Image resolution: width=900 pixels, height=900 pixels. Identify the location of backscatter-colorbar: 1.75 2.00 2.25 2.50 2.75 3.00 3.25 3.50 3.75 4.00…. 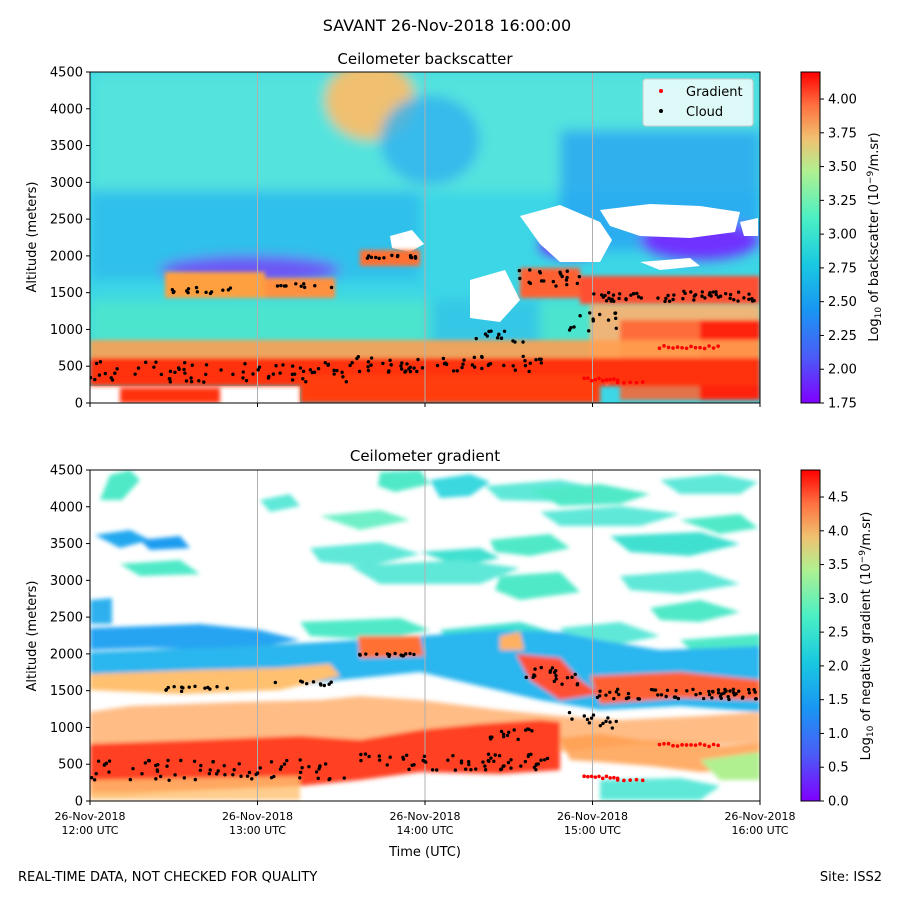
(842, 241).